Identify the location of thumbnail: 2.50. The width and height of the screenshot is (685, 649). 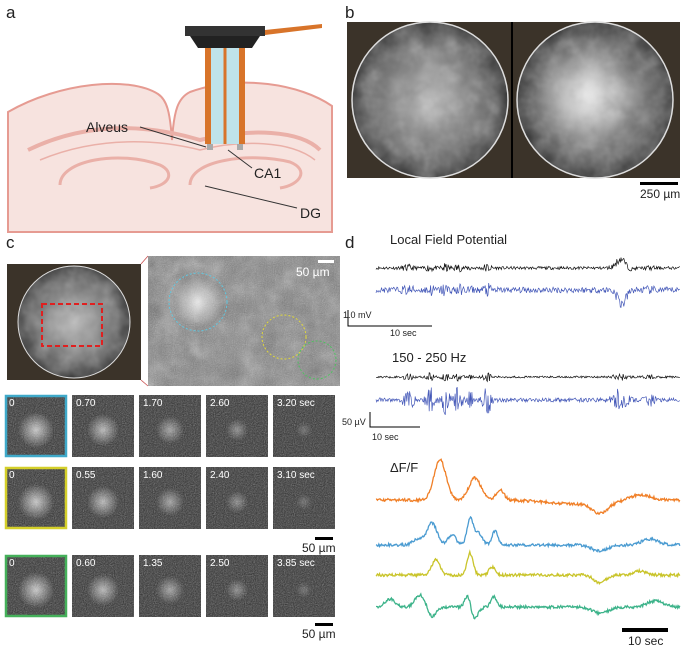
(237, 586).